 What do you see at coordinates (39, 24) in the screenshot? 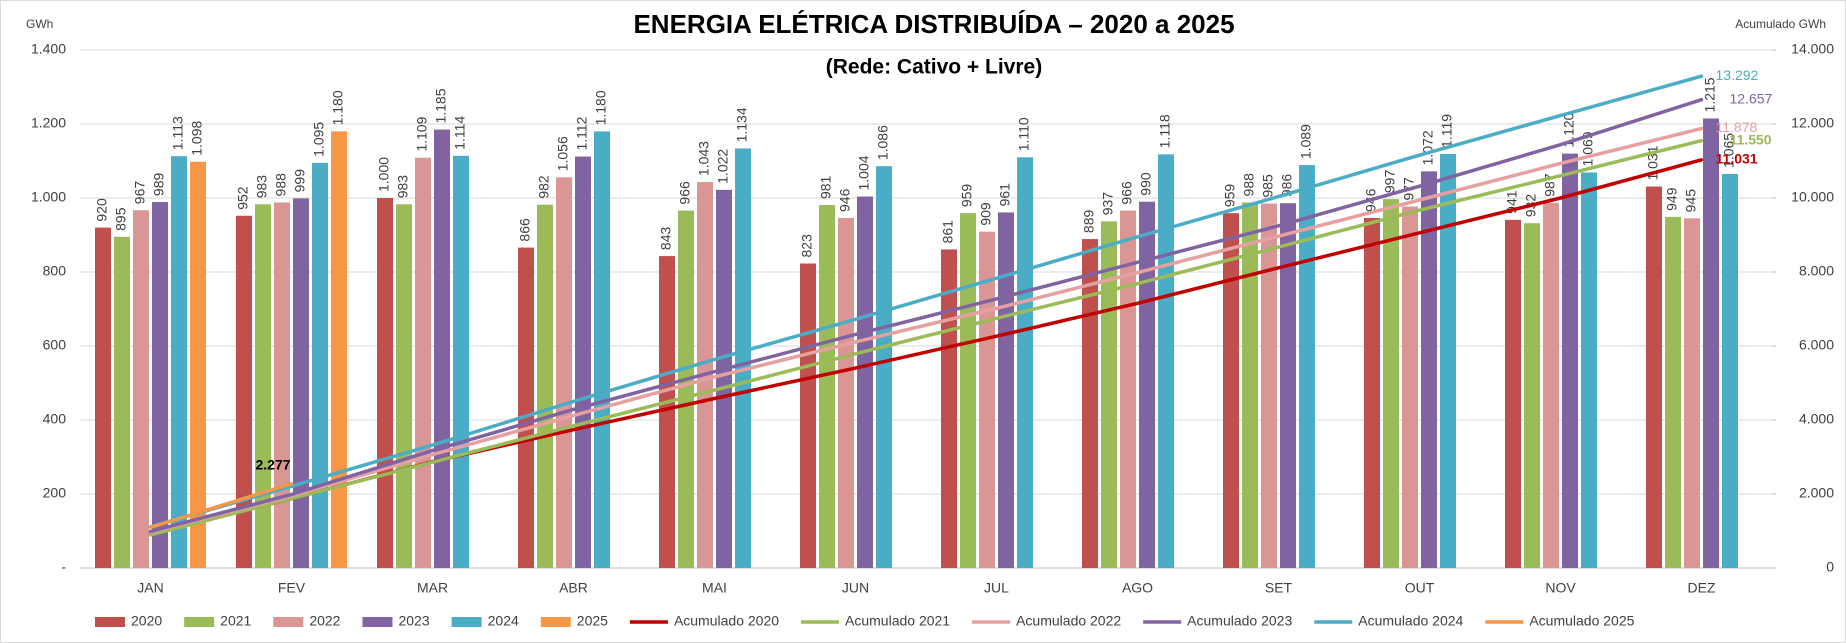
I see `y-axis-label: GWh` at bounding box center [39, 24].